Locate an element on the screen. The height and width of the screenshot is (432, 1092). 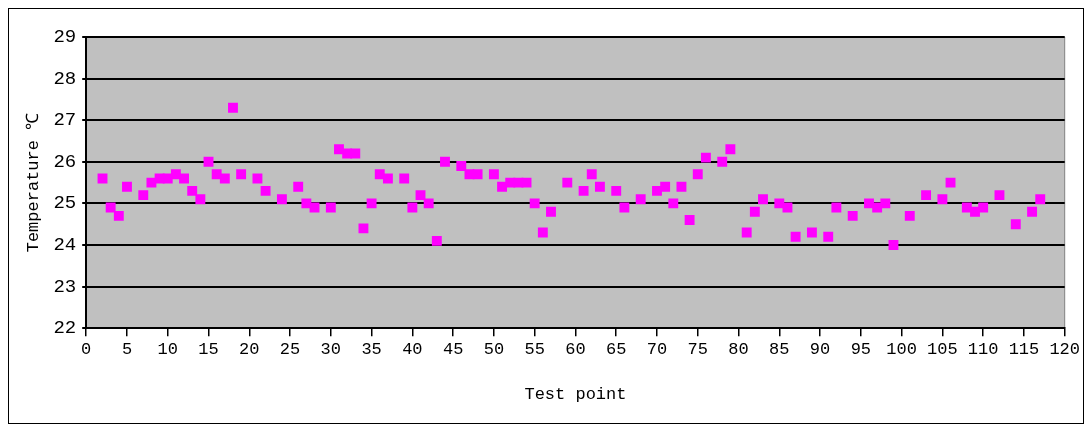
y-tick-label: 26 is located at coordinates (65, 161).